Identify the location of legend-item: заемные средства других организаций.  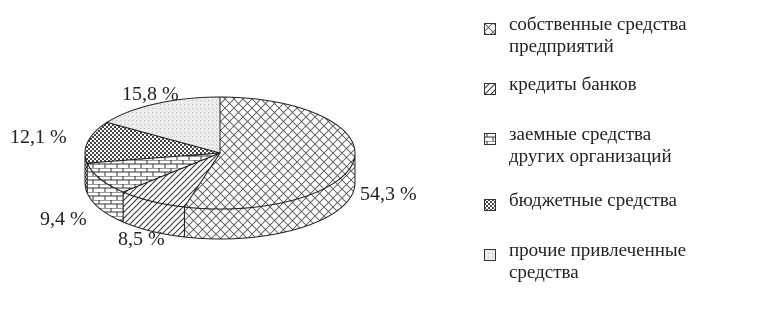
(620, 146).